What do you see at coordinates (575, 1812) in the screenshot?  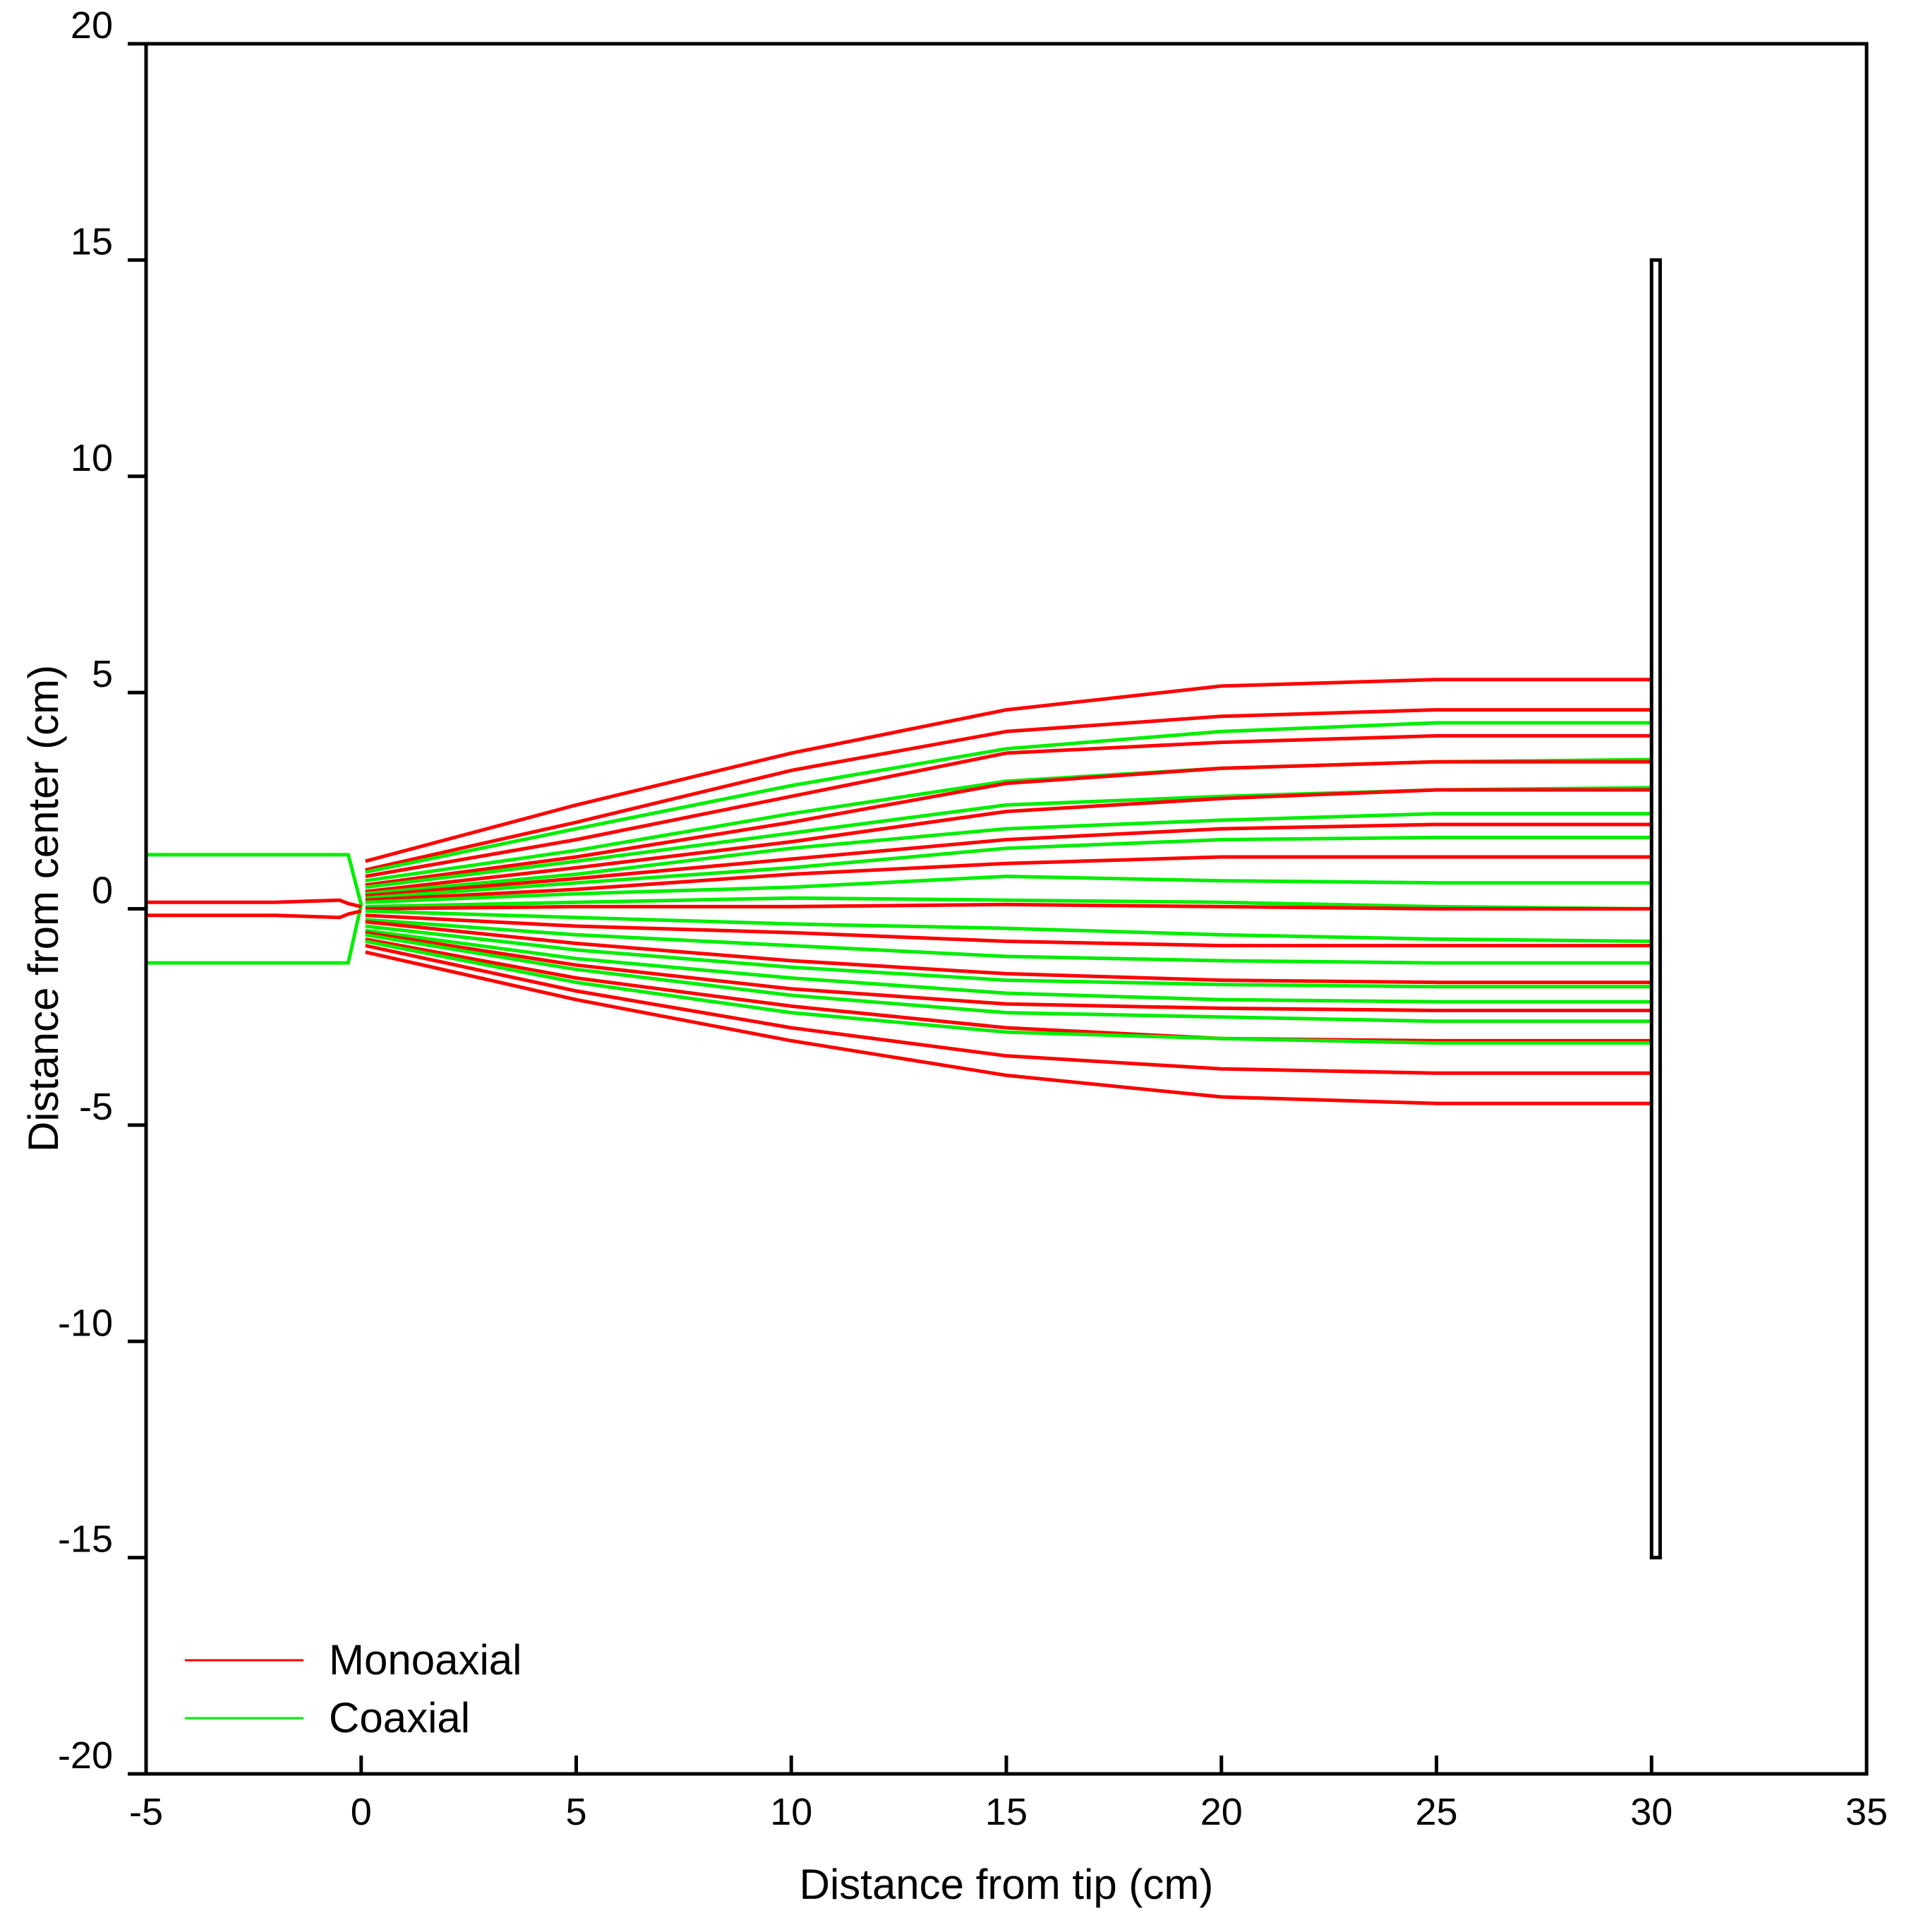 I see `x-tick-label-2: 5` at bounding box center [575, 1812].